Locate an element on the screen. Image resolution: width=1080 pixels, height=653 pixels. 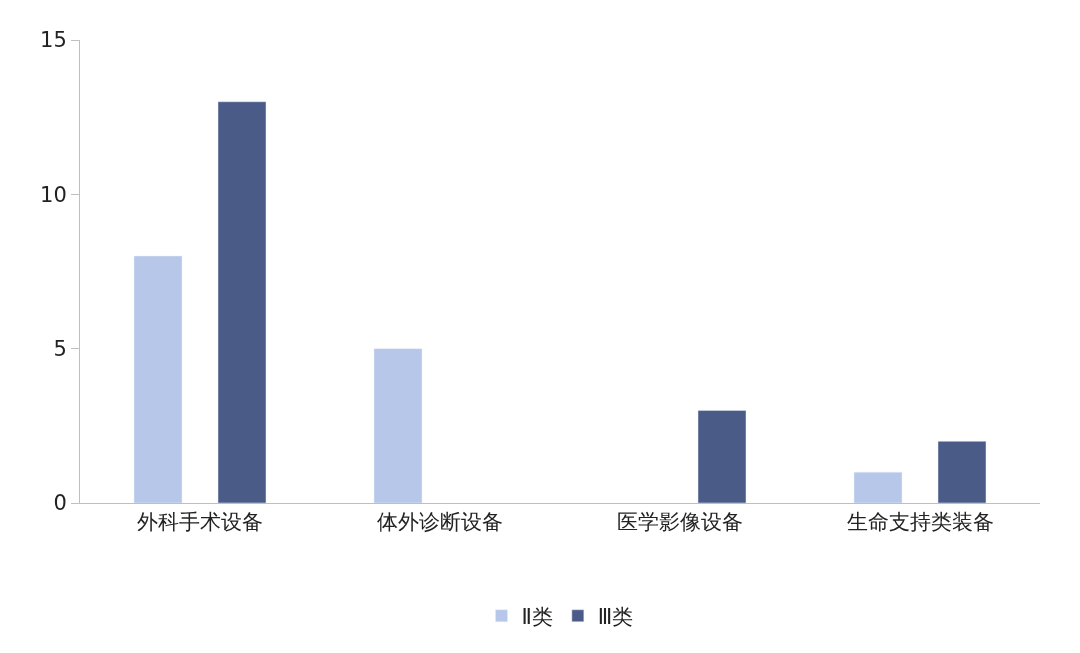
x-tick-label: 生命支持类装备 is located at coordinates (920, 522).